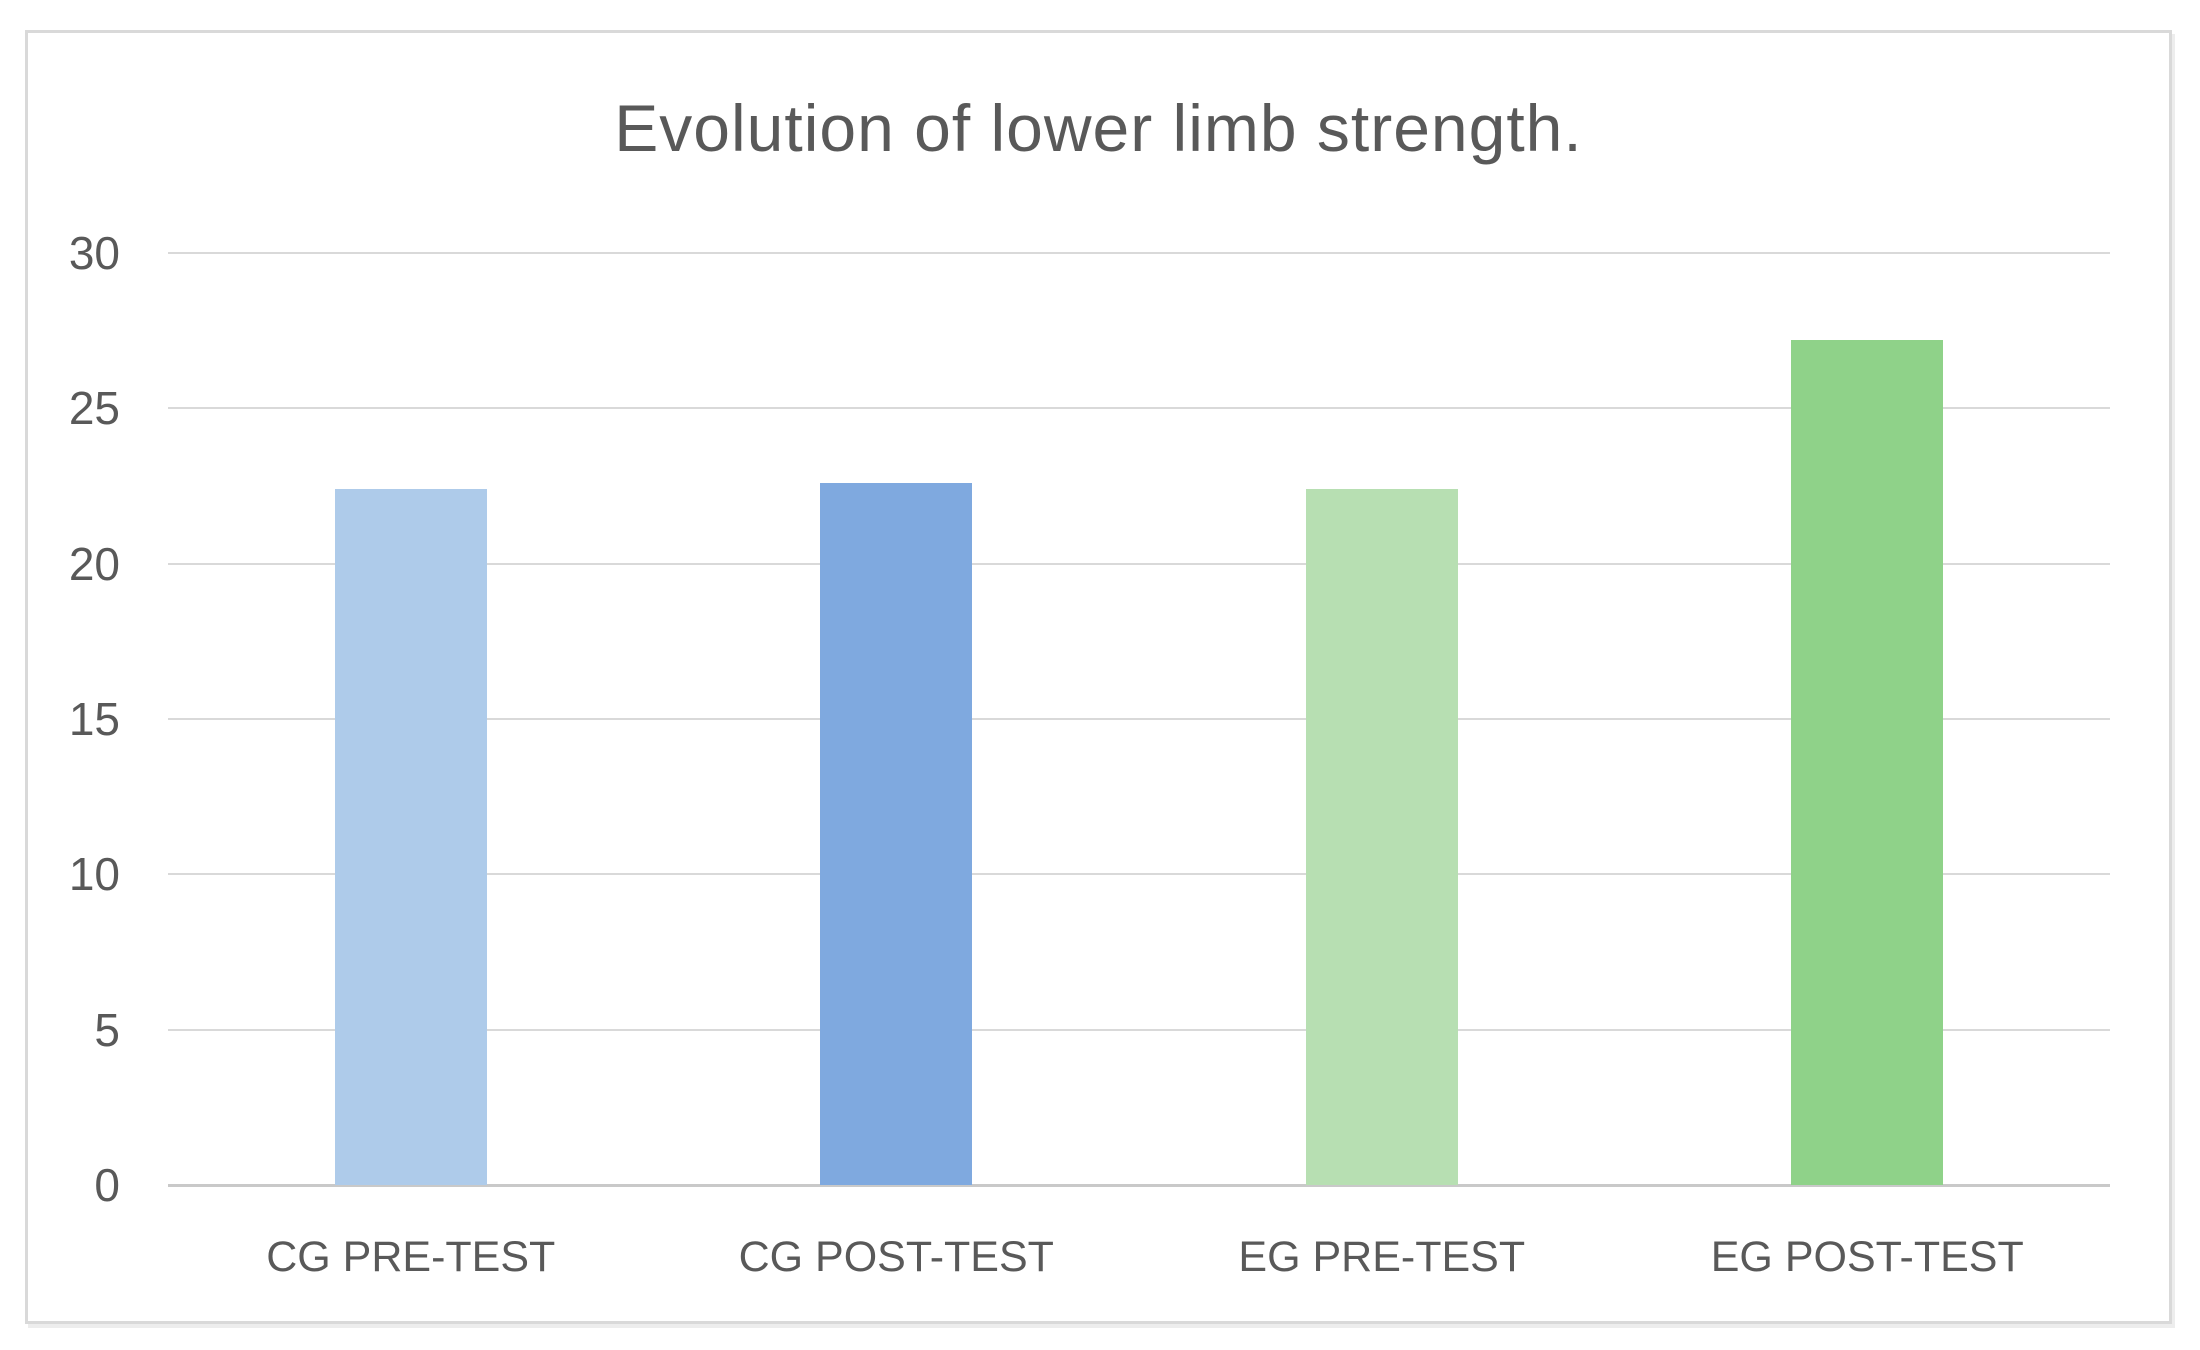  What do you see at coordinates (107, 1029) in the screenshot?
I see `y-tick-label: 5` at bounding box center [107, 1029].